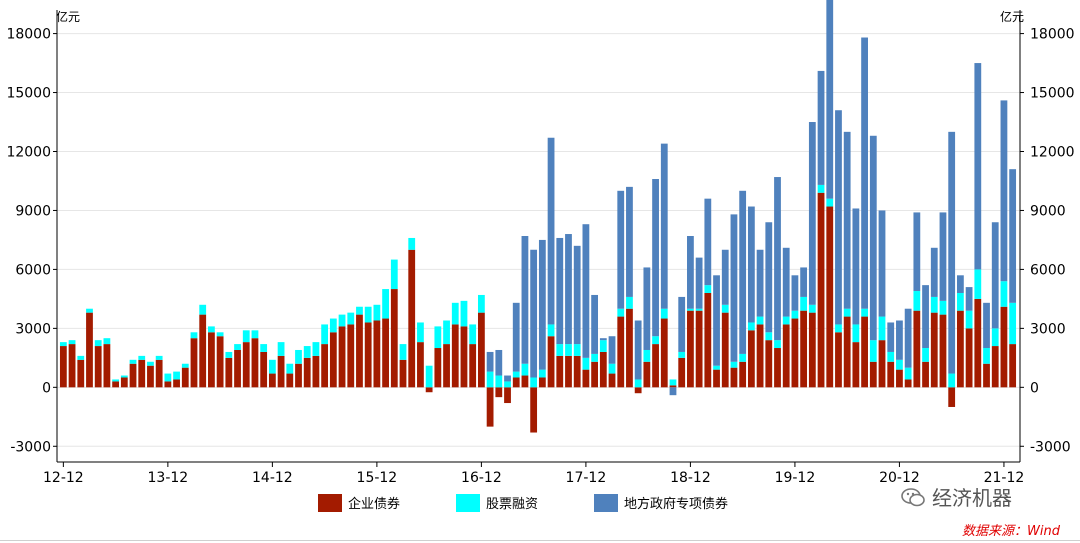 Image resolution: width=1080 pixels, height=543 pixels. Describe the element at coordinates (1052, 152) in the screenshot. I see `y-tick-label-right: 12000` at that location.